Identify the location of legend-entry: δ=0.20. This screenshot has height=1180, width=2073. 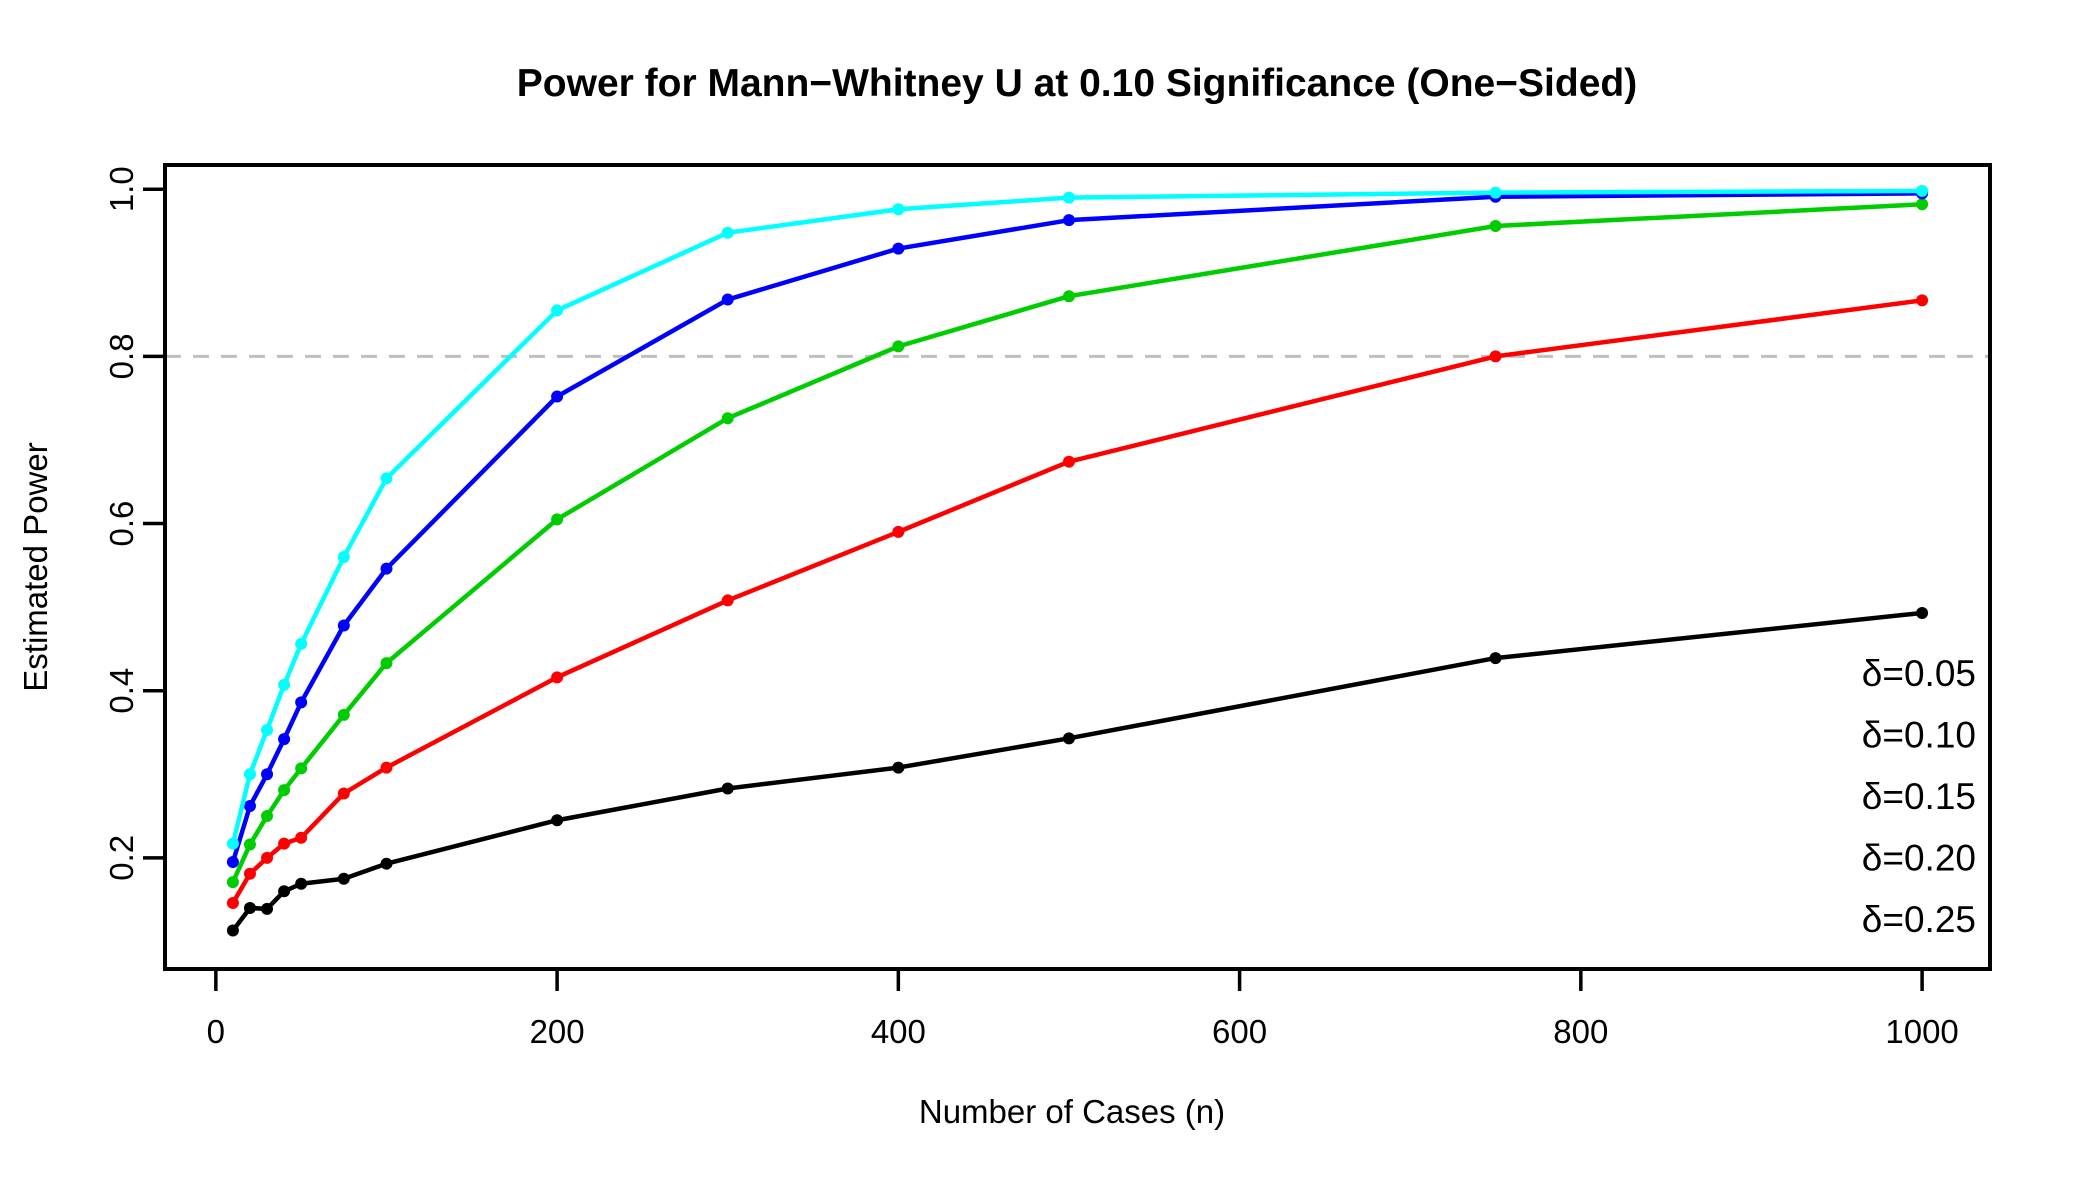
(1919, 858).